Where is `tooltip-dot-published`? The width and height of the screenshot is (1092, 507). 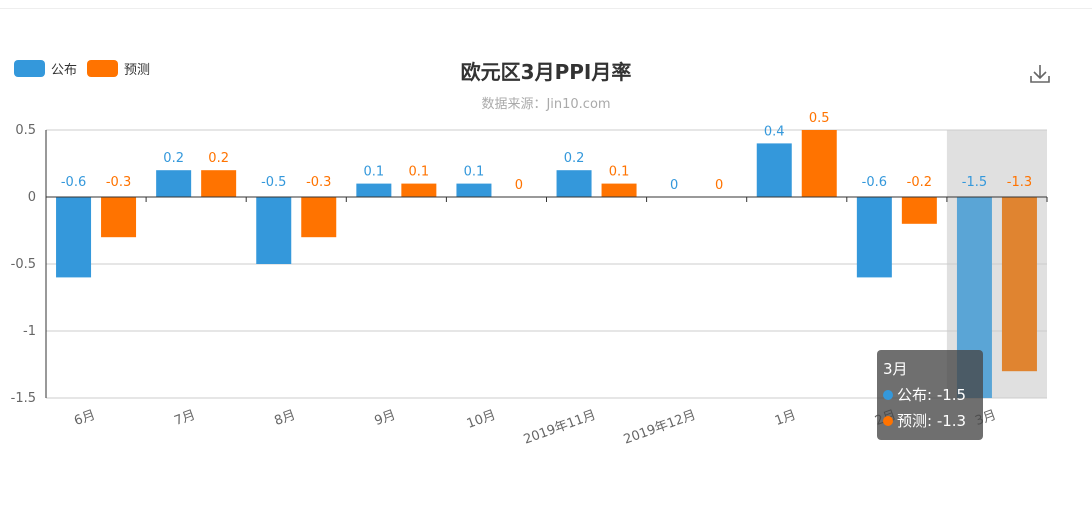 tooltip-dot-published is located at coordinates (888, 394).